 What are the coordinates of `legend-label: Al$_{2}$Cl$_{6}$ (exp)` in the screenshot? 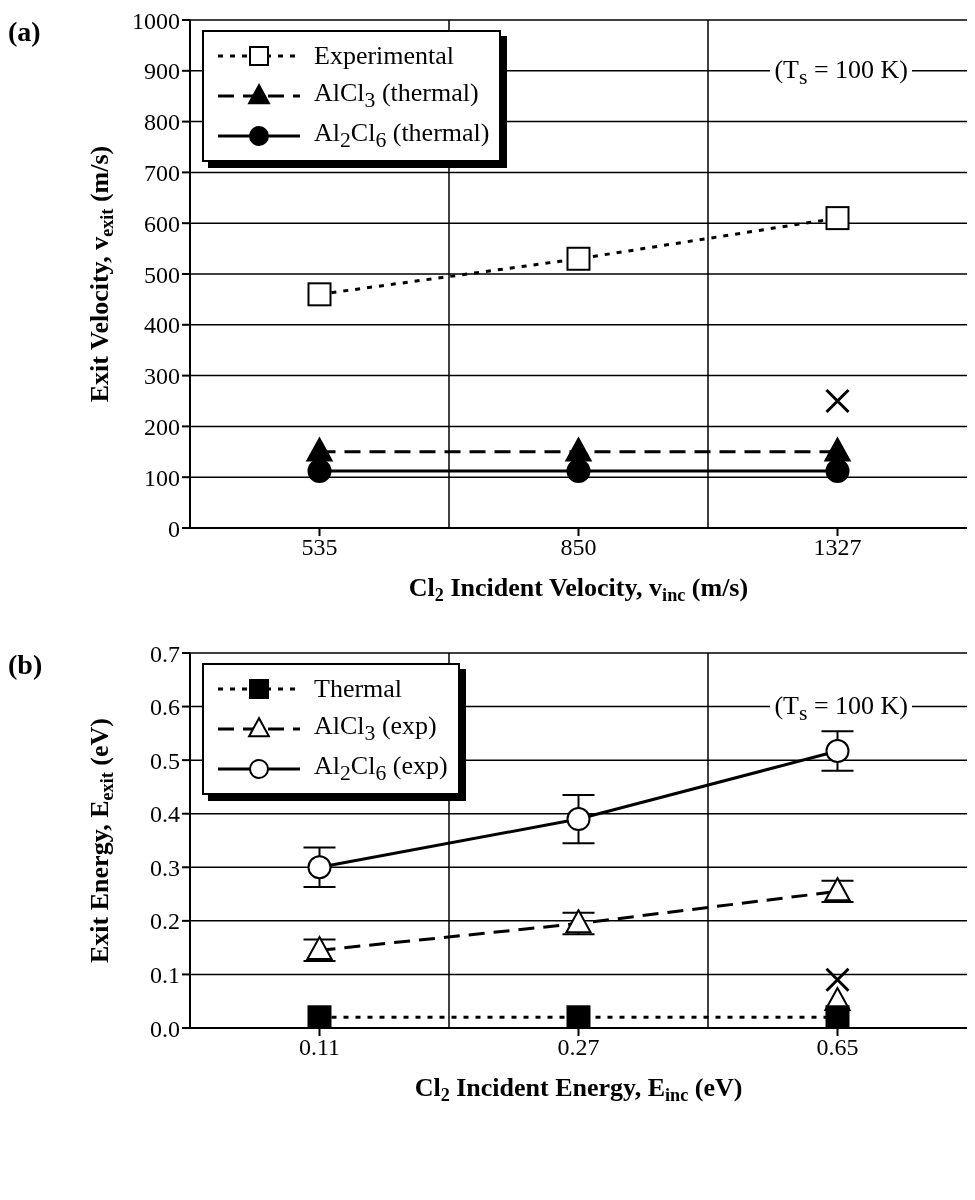 It's located at (381, 769).